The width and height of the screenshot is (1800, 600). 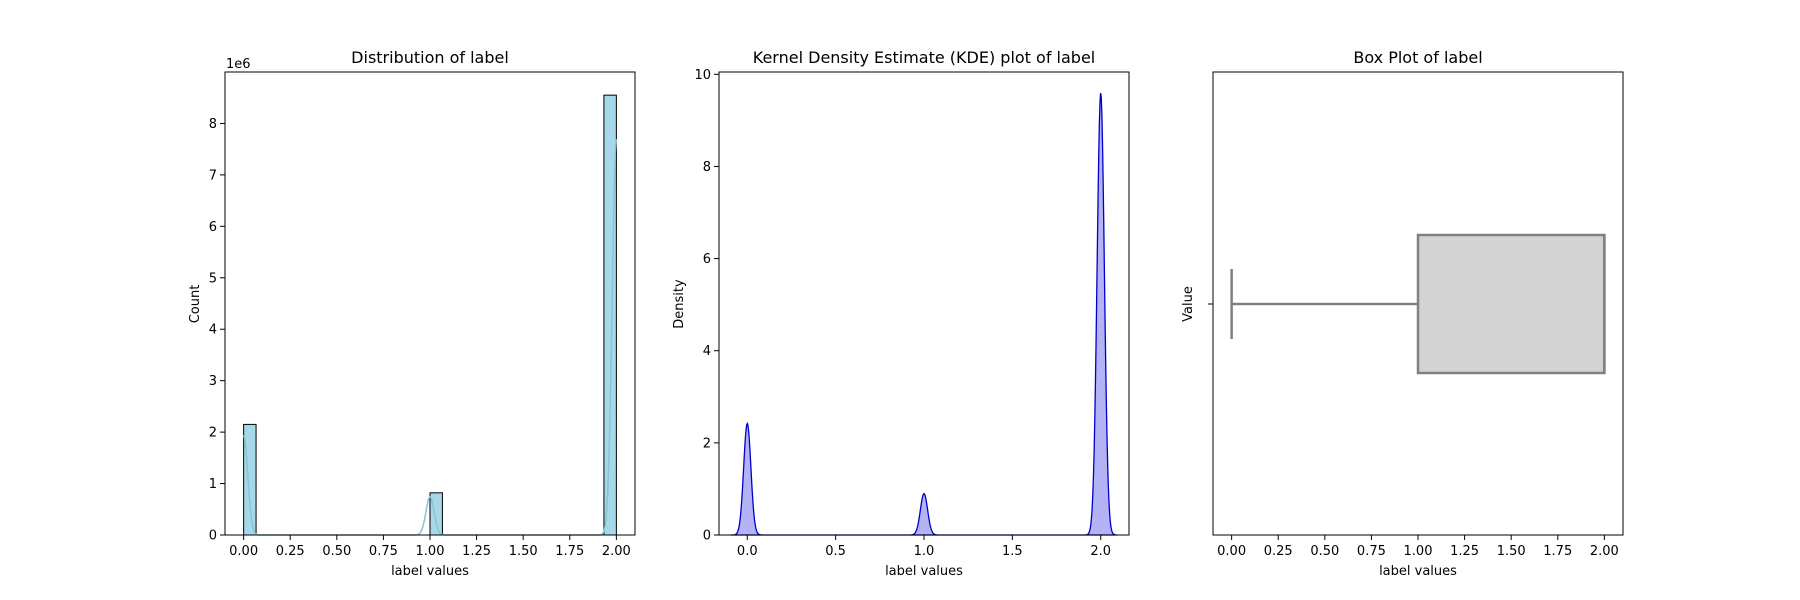 I want to click on box-x-tick-label: 0.50, so click(x=1324, y=551).